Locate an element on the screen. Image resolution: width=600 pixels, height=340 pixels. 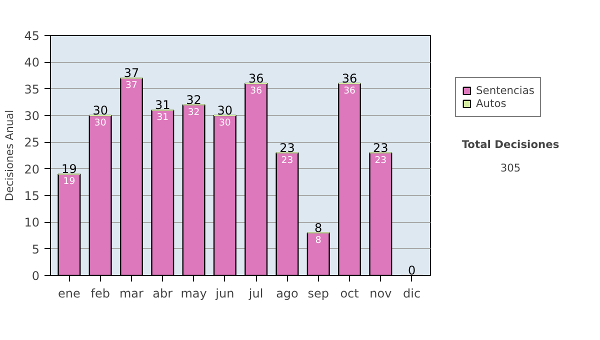
y-tick-label: 10 is located at coordinates (32, 223).